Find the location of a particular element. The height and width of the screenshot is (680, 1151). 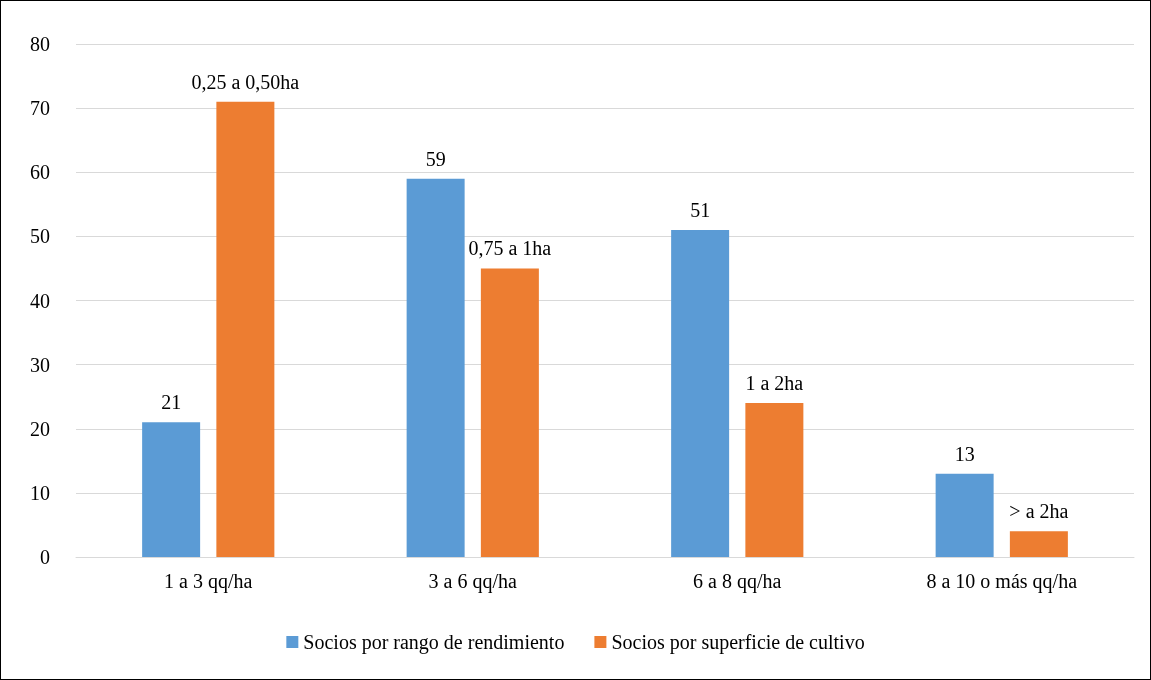

y-tick-label: 80 is located at coordinates (40, 44).